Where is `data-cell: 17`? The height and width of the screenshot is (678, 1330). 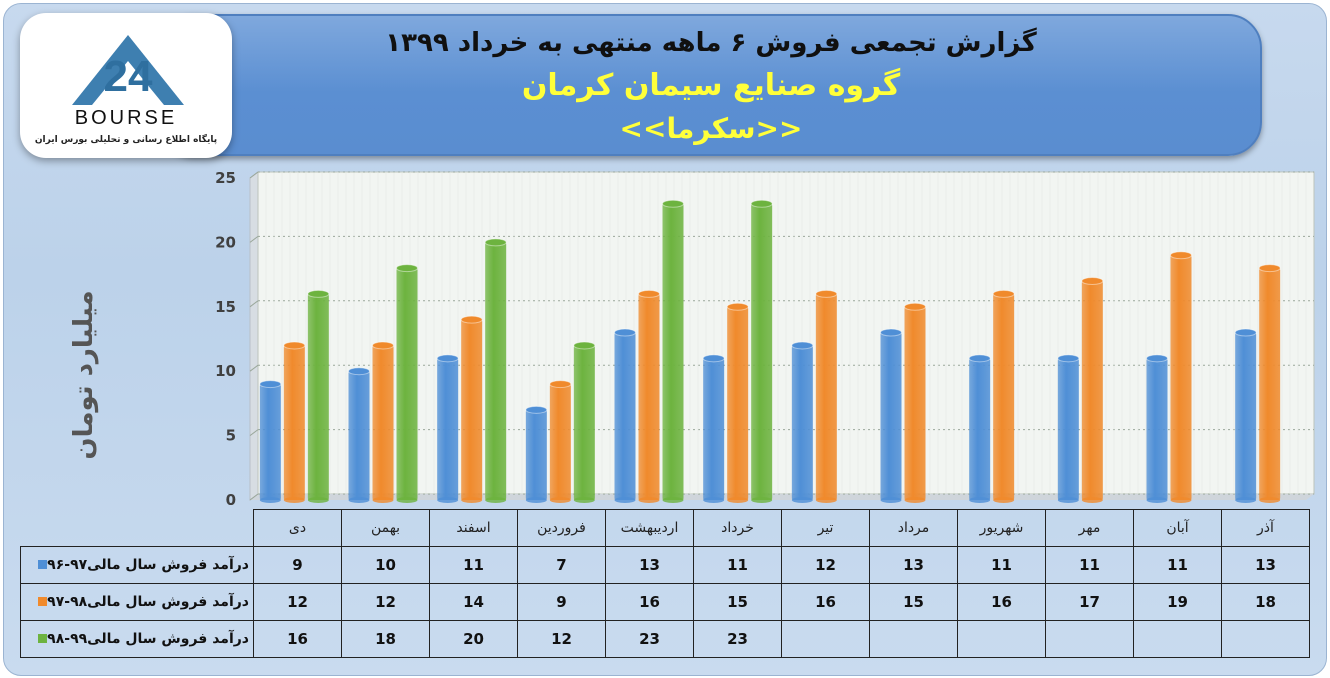
data-cell: 17 is located at coordinates (1089, 601).